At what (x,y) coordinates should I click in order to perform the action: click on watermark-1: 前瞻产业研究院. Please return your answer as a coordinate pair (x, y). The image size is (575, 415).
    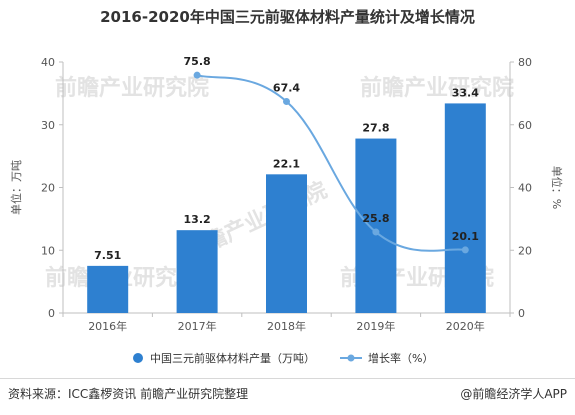
    Looking at the image, I should click on (132, 88).